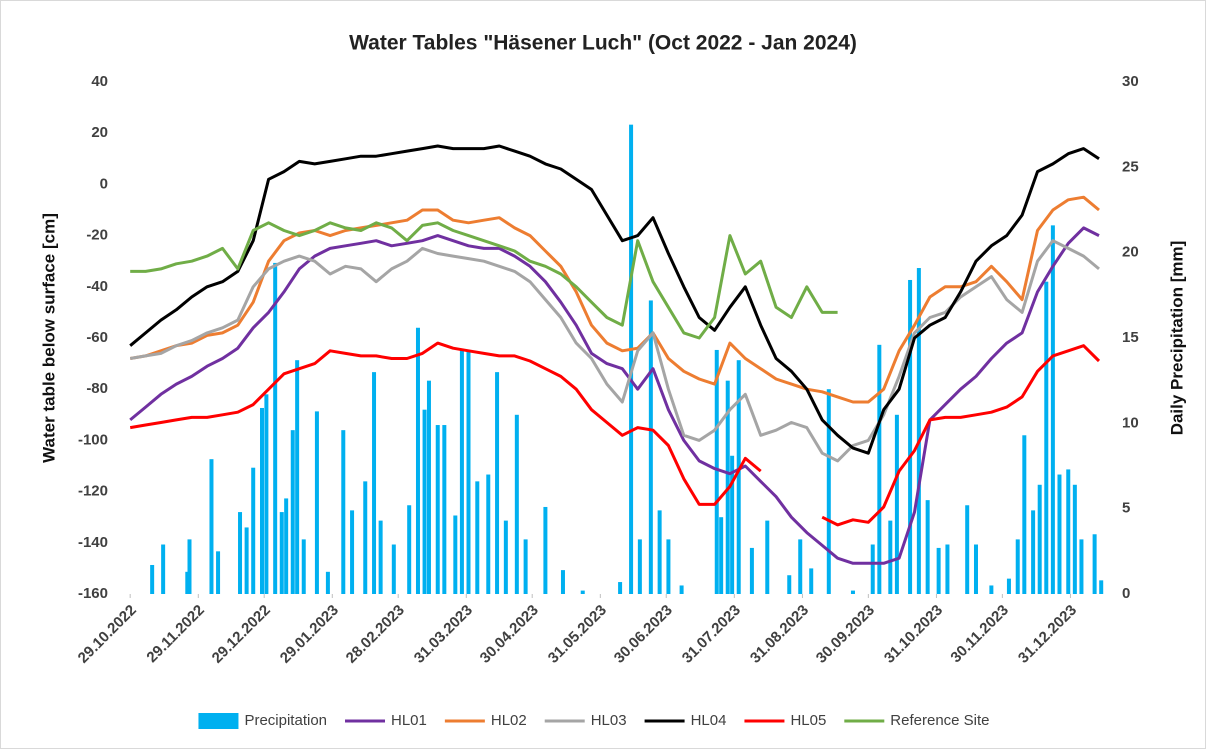  I want to click on y2-tick-label: 5, so click(1126, 508).